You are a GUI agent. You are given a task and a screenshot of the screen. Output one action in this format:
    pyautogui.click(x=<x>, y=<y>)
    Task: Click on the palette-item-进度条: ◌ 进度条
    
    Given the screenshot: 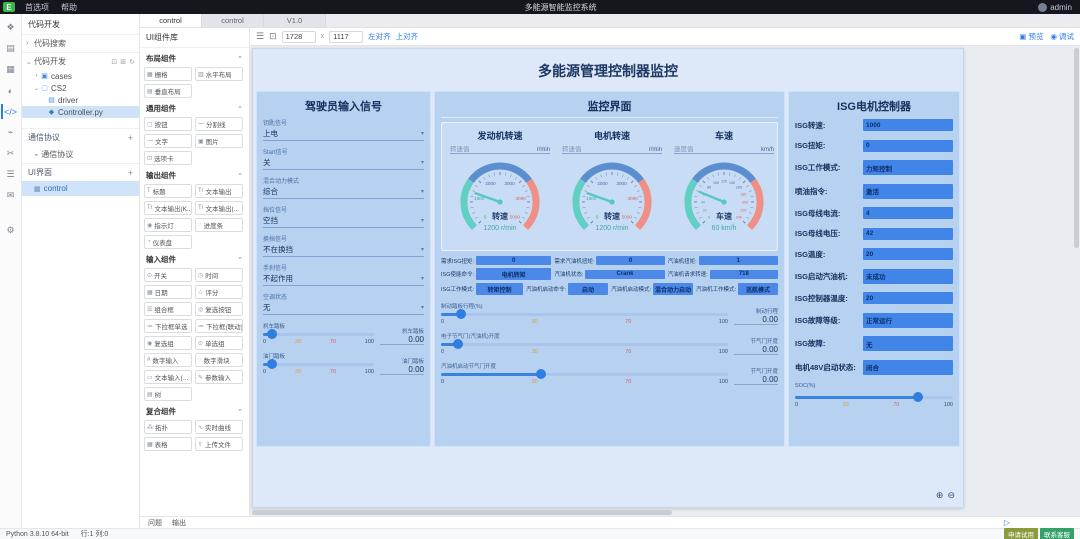 What is the action you would take?
    pyautogui.click(x=219, y=225)
    